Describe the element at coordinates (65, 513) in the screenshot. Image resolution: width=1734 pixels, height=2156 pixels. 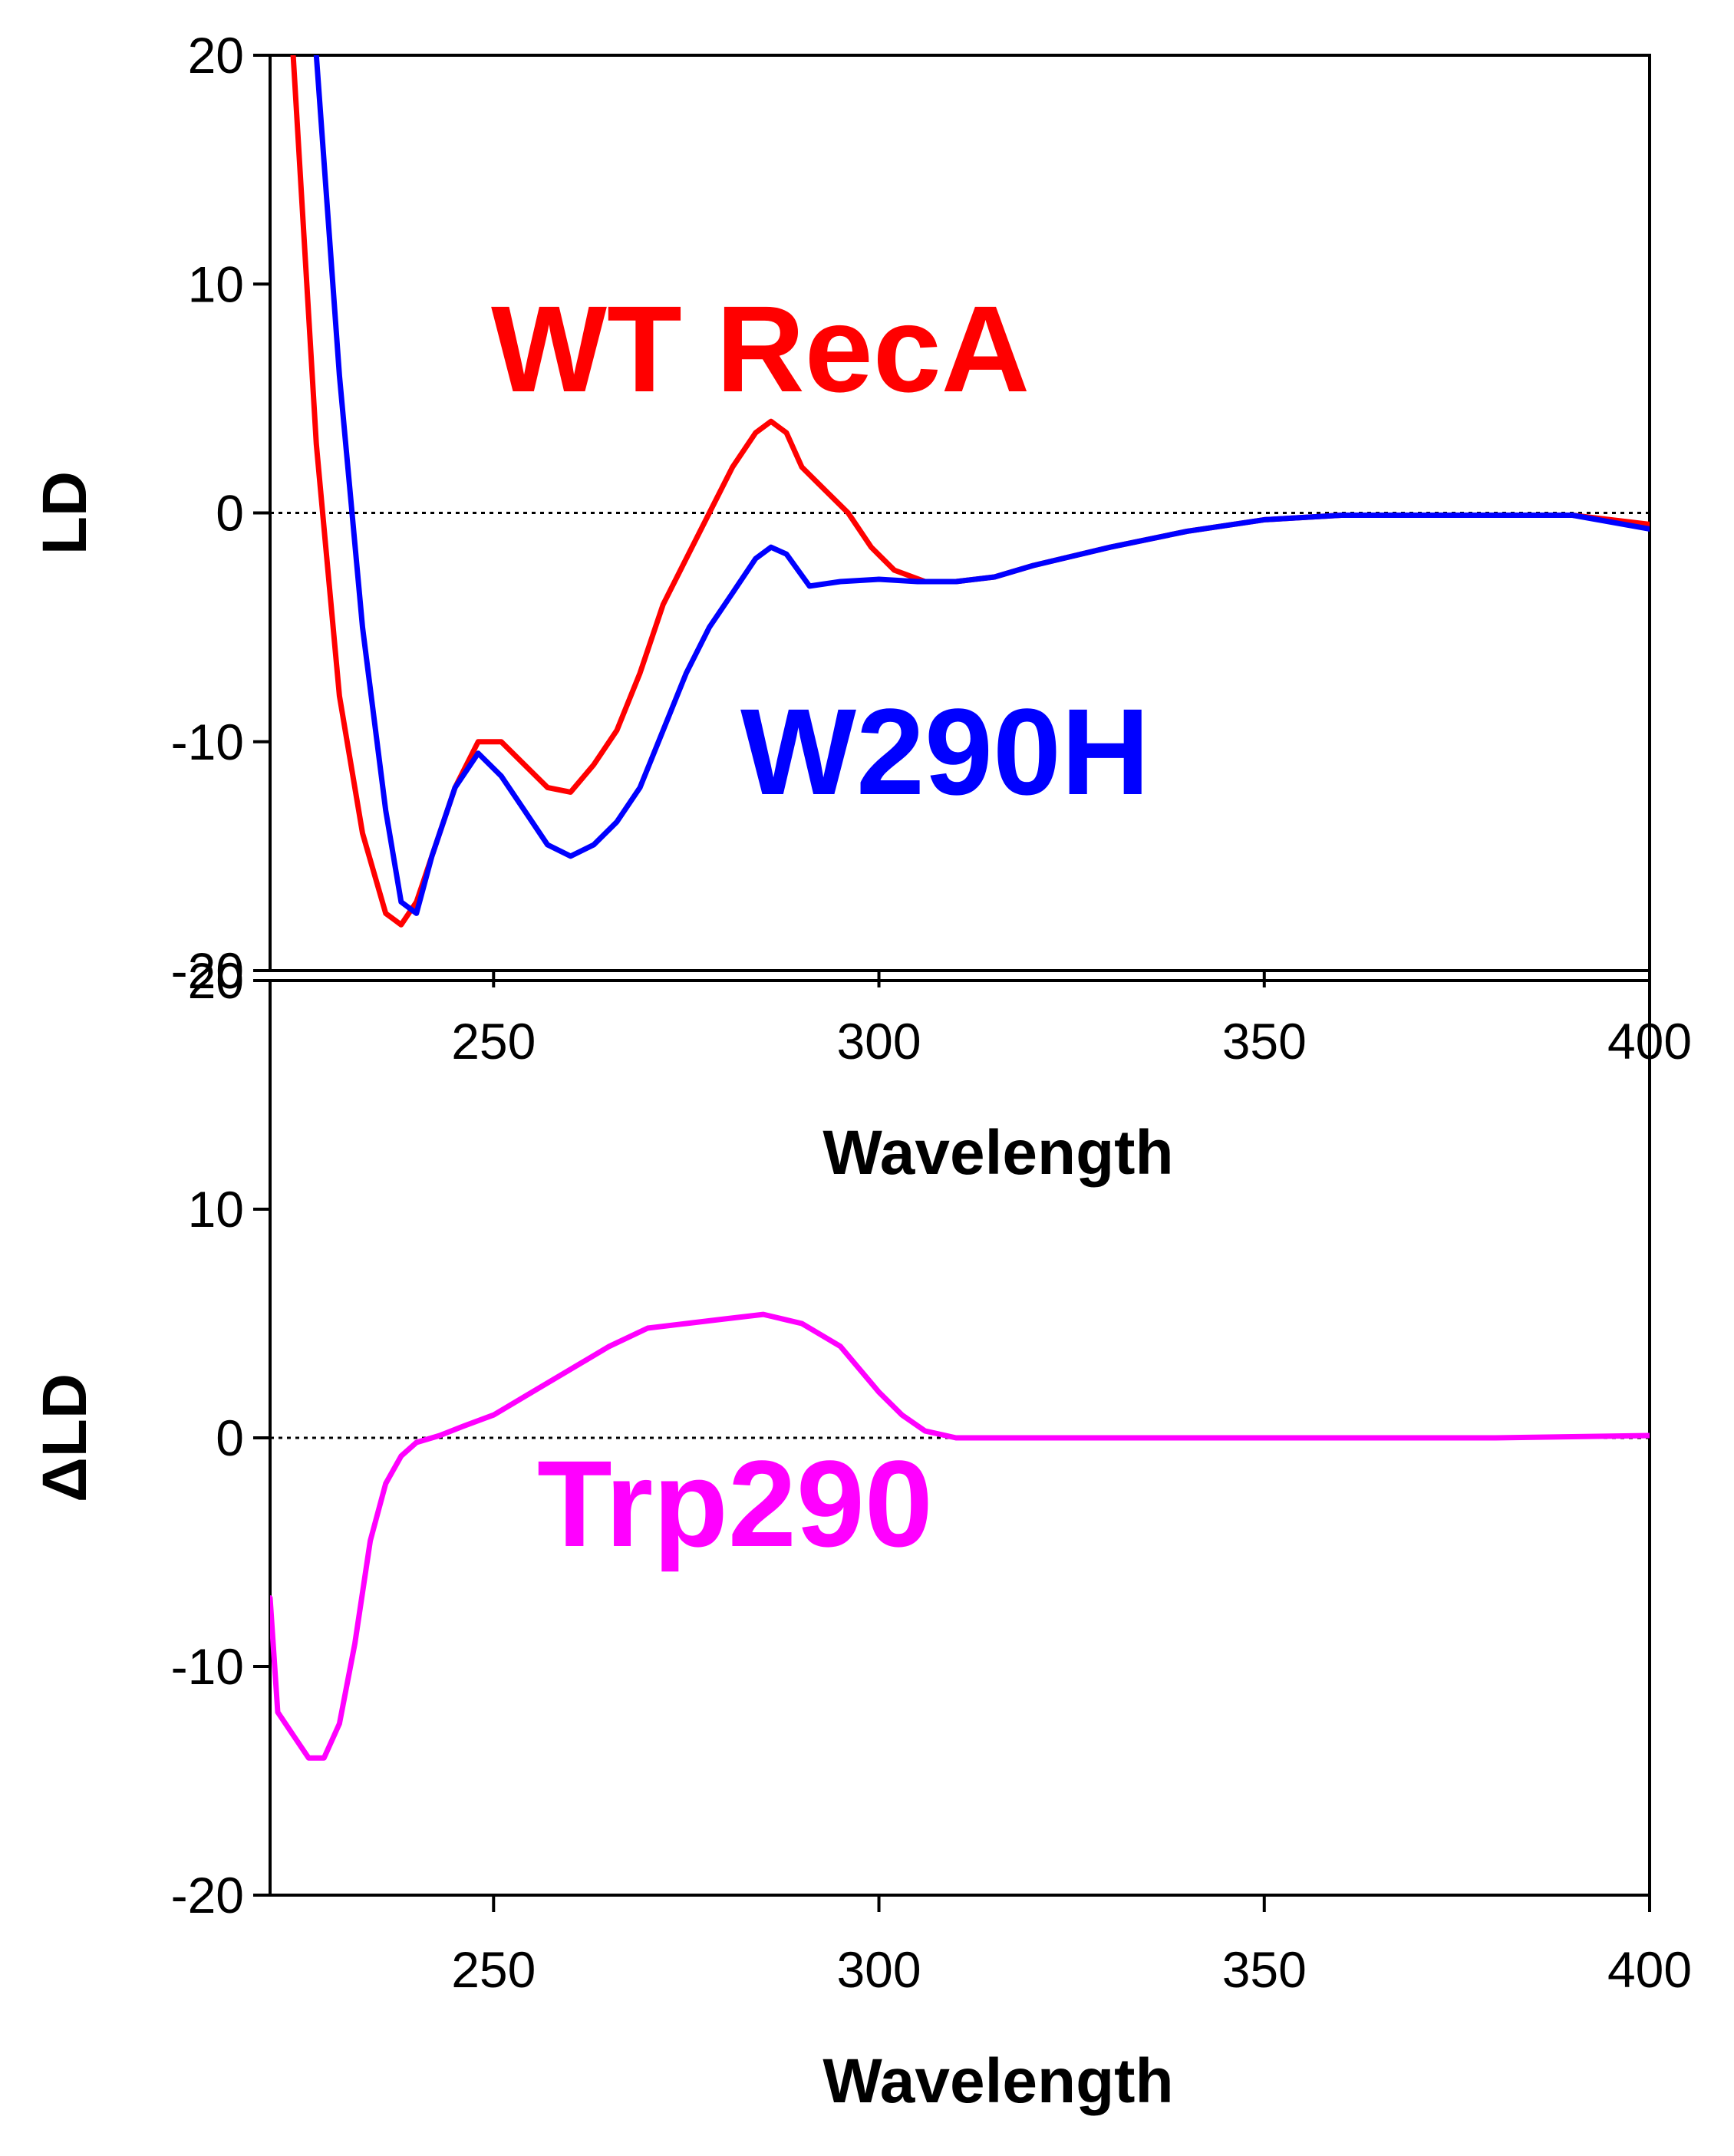
I see `y-axis-title: LD` at that location.